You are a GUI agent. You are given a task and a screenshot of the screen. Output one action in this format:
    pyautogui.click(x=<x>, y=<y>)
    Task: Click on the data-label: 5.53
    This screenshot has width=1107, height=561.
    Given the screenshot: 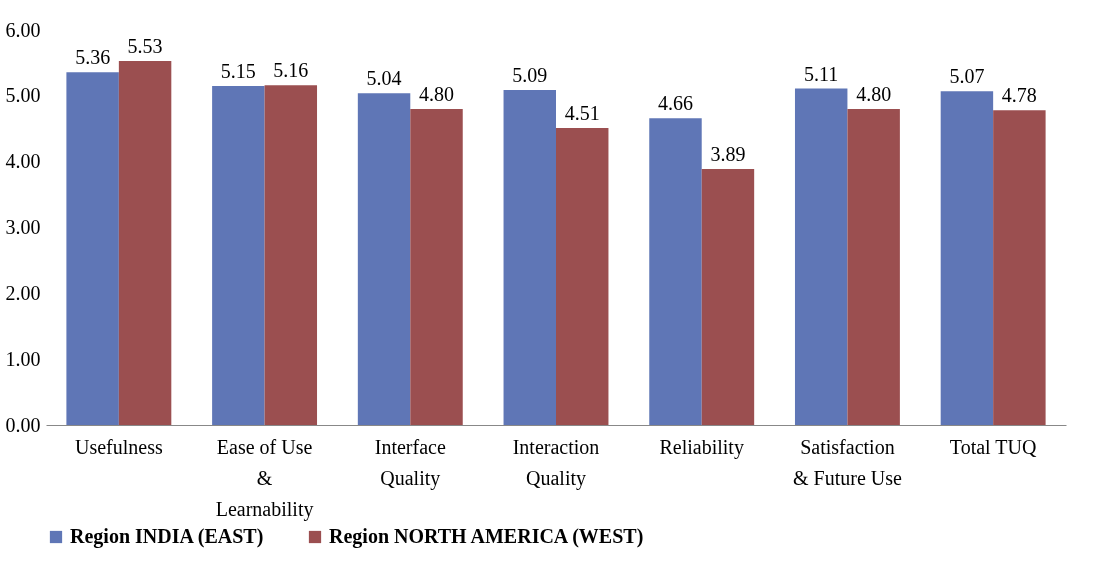 What is the action you would take?
    pyautogui.click(x=145, y=45)
    